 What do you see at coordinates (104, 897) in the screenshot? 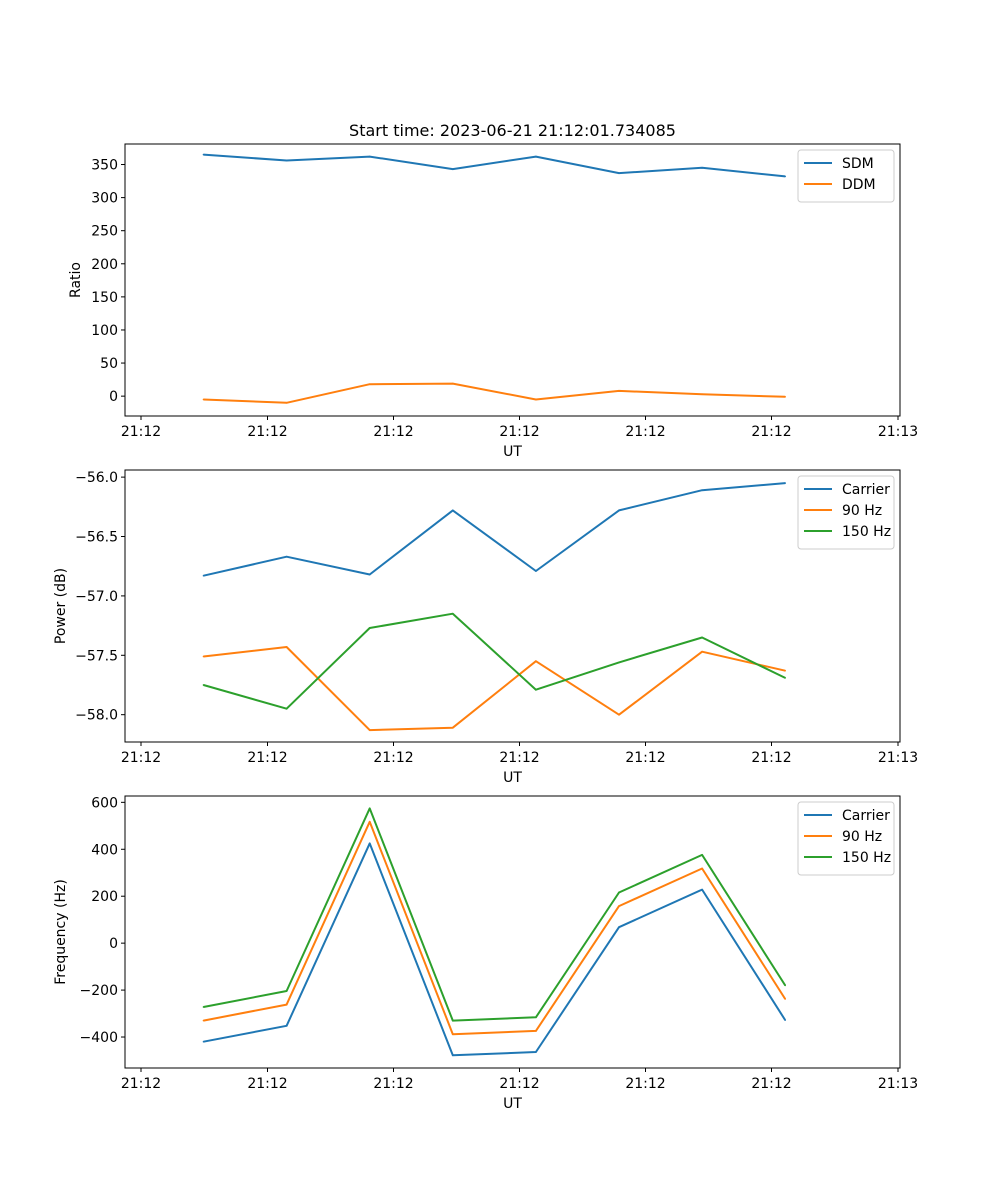
I see `panel-3-y-tick-label: 200` at bounding box center [104, 897].